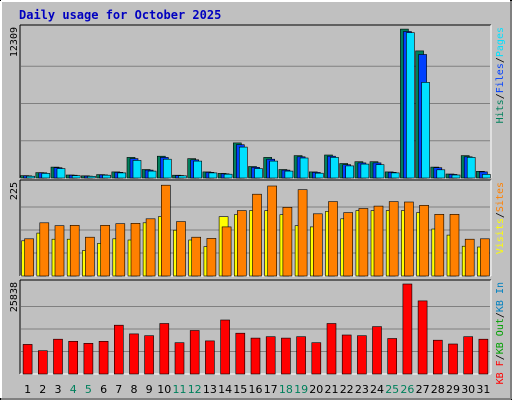 The height and width of the screenshot is (400, 512). What do you see at coordinates (500, 111) in the screenshot?
I see `legend-entry: Hits` at bounding box center [500, 111].